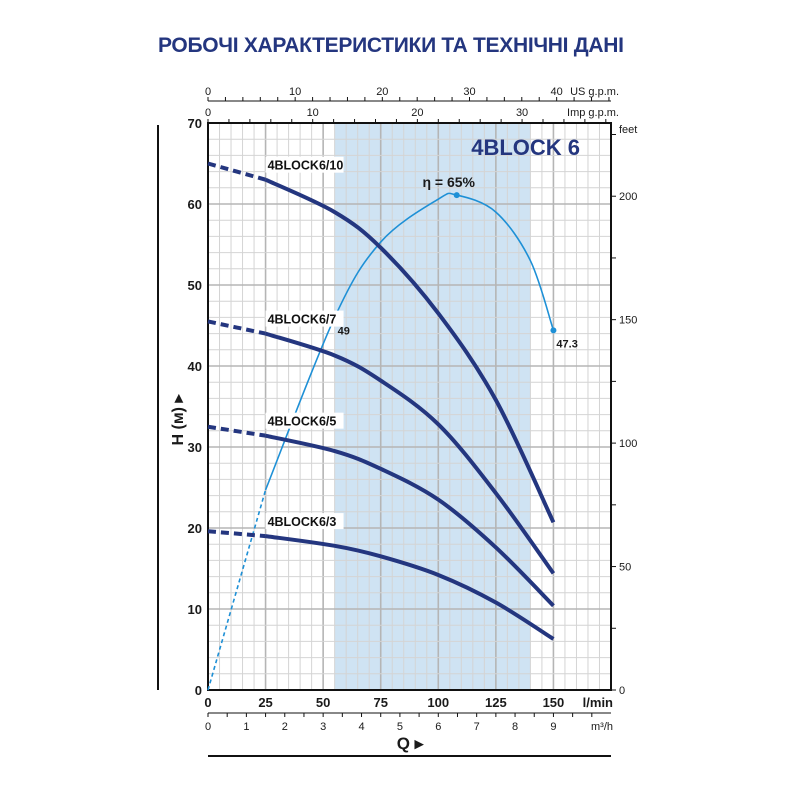 This screenshot has height=800, width=800. I want to click on feet-tick-label: 50, so click(625, 568).